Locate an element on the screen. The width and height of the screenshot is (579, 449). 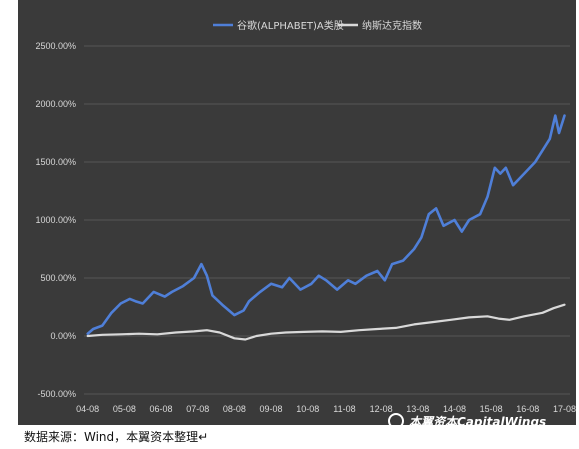
source-note: 数据来源：Wind，本翼资本整理↵ is located at coordinates (116, 437).